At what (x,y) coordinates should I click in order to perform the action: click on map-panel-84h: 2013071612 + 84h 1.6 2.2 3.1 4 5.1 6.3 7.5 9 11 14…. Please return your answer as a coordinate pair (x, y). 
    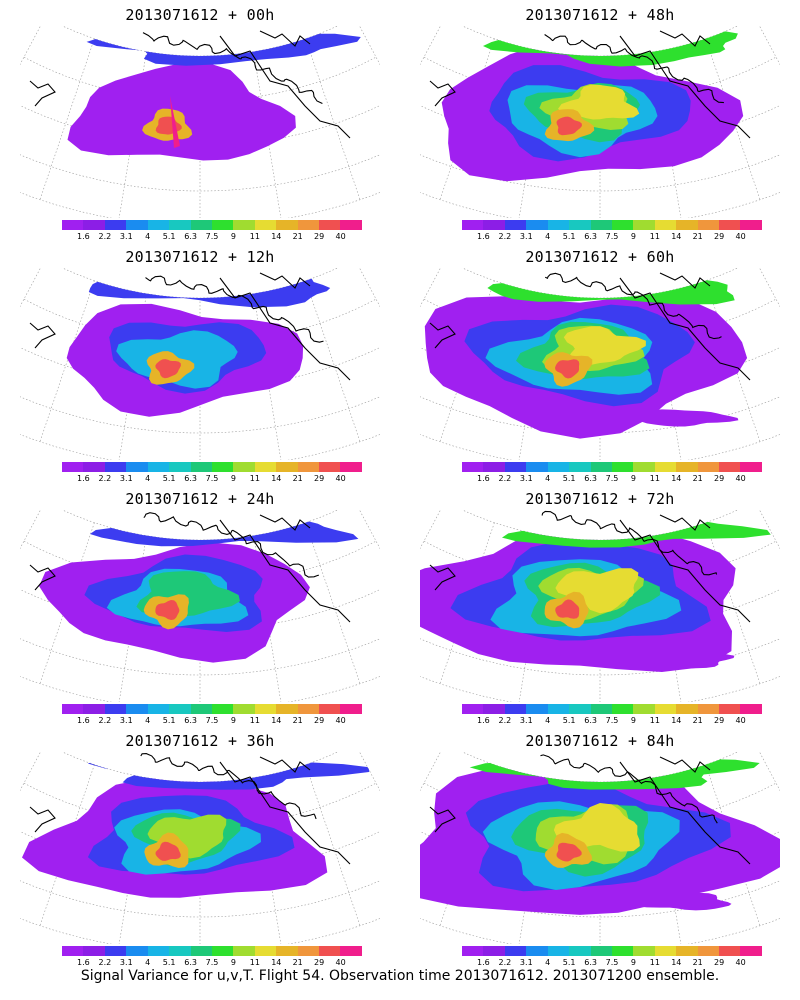
    Looking at the image, I should click on (600, 846).